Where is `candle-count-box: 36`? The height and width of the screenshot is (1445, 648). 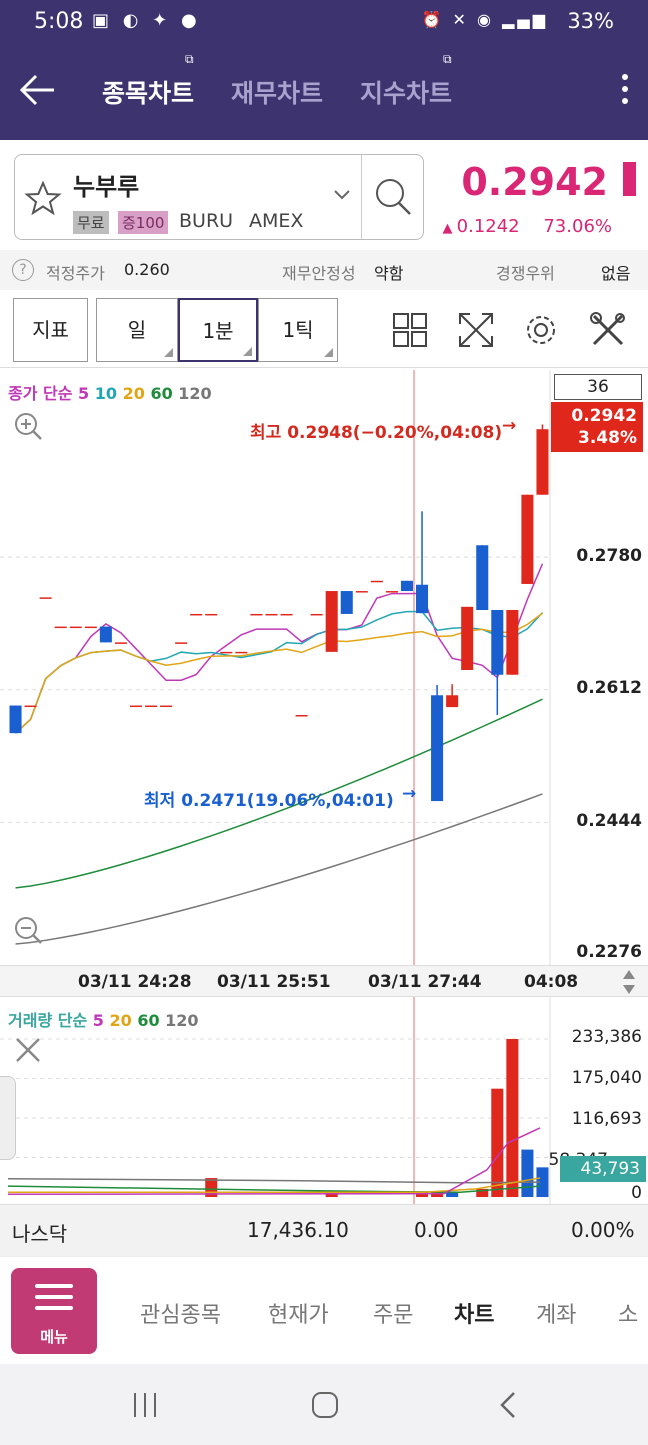 candle-count-box: 36 is located at coordinates (598, 387).